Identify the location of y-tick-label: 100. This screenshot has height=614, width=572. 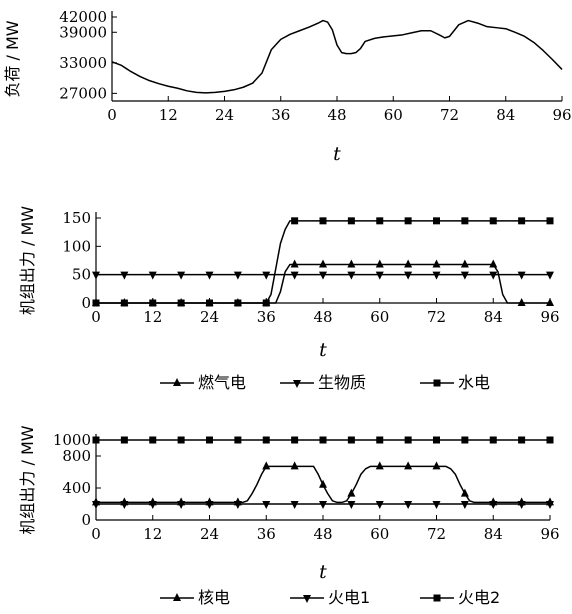
(76, 246).